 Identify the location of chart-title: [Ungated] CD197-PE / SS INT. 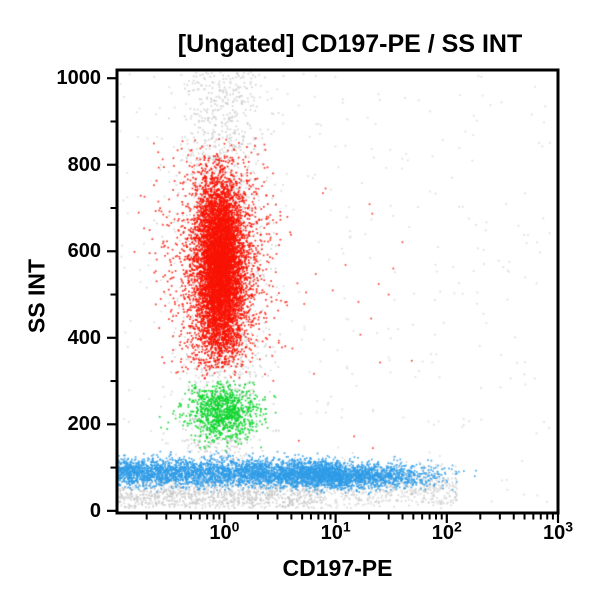
(350, 44).